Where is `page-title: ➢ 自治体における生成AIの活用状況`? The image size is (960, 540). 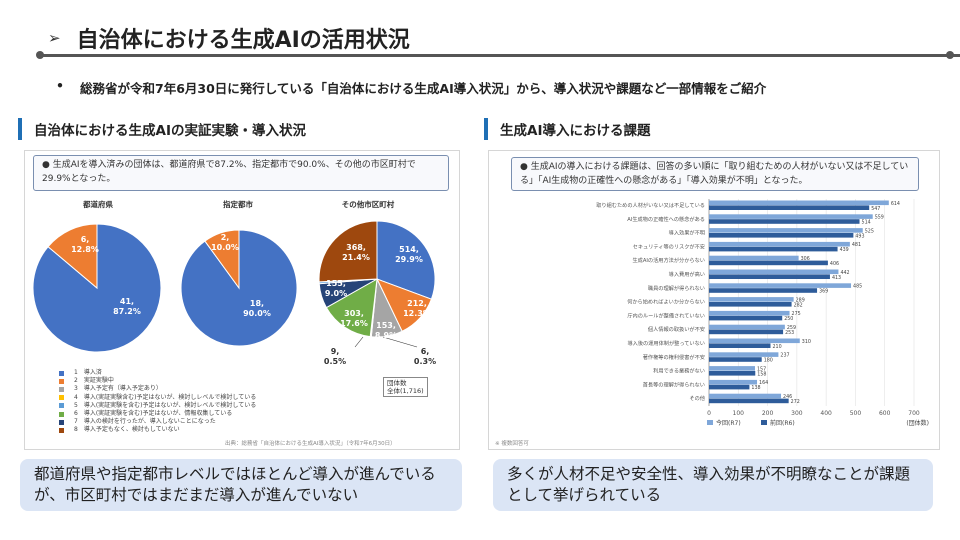
page-title: ➢ 自治体における生成AIの活用状況 is located at coordinates (229, 38).